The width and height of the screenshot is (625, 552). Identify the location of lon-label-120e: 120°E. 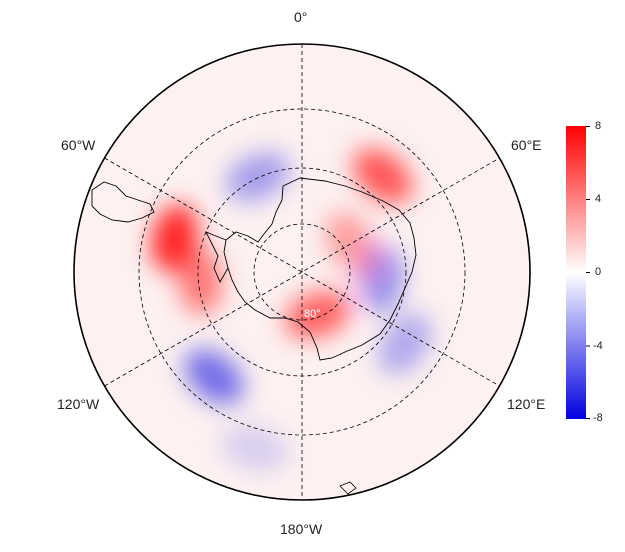
(526, 404).